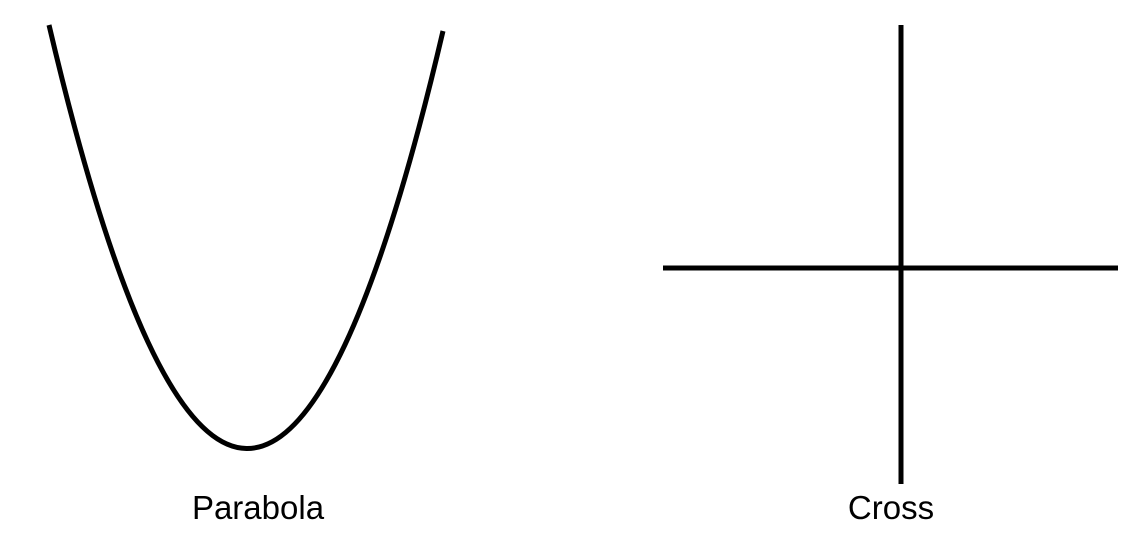  What do you see at coordinates (258, 507) in the screenshot?
I see `parabola-caption: Parabola` at bounding box center [258, 507].